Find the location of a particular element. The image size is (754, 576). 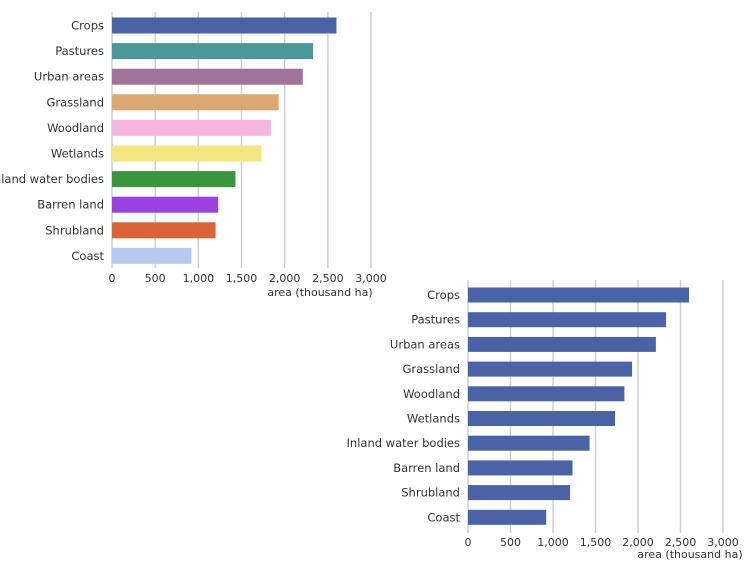

c1-bar-pastures is located at coordinates (567, 320).